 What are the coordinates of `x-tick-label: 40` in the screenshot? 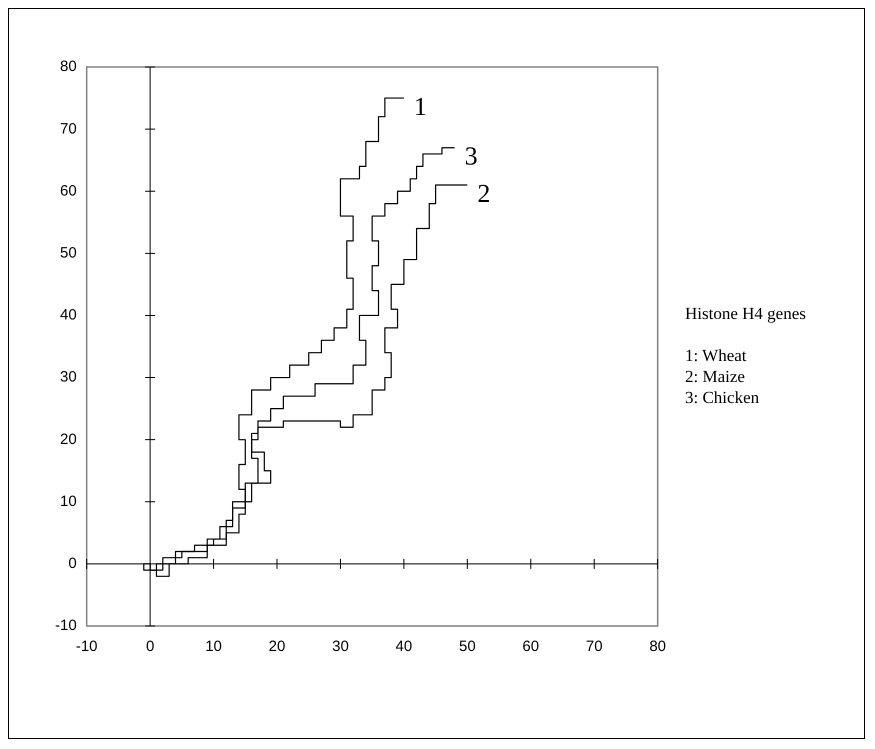 It's located at (404, 647).